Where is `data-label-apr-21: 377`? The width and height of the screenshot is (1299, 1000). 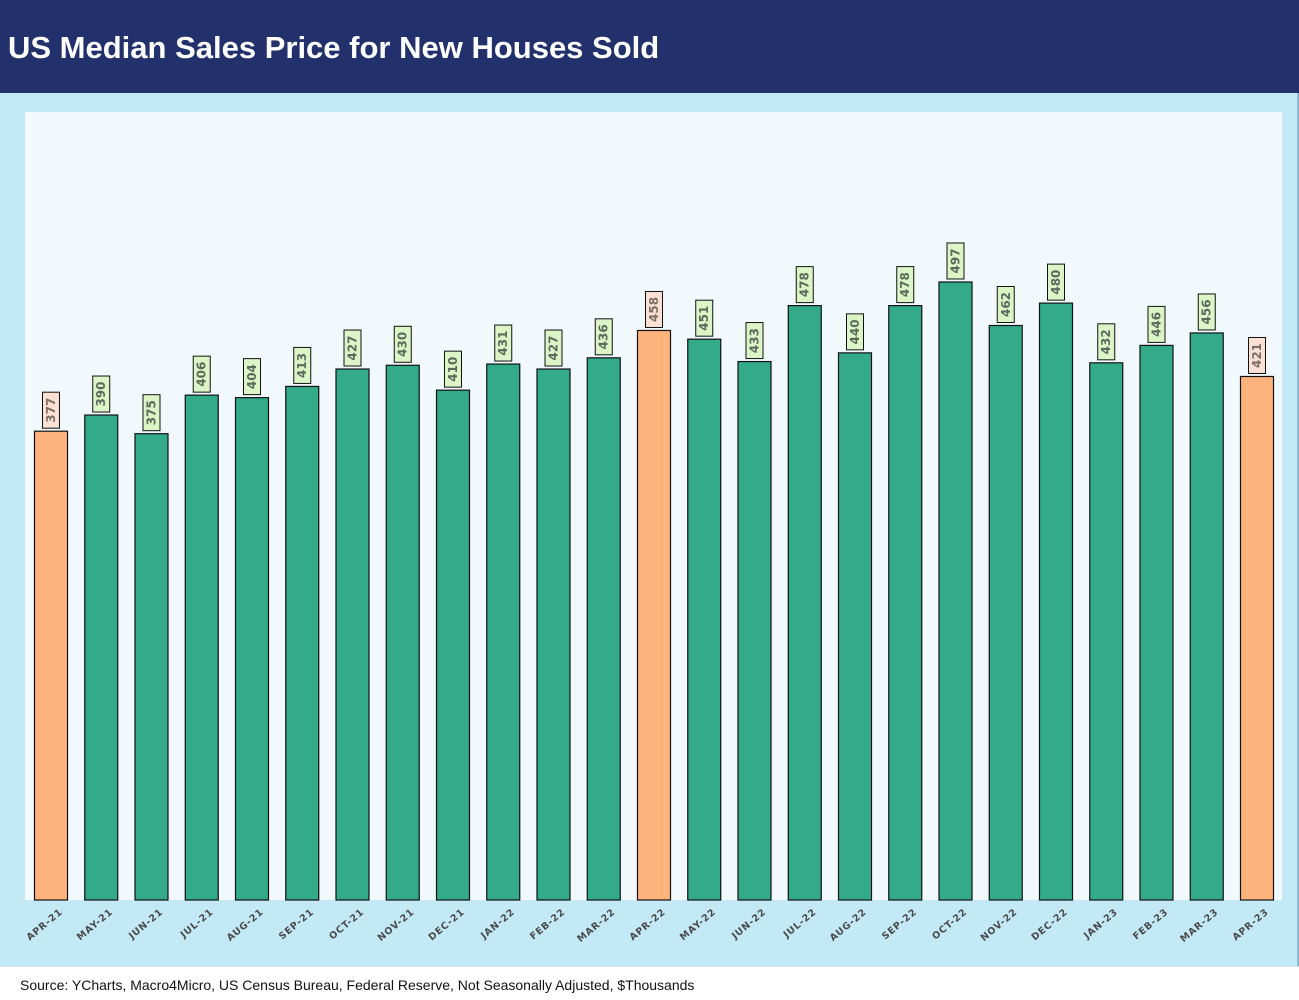 data-label-apr-21: 377 is located at coordinates (51, 410).